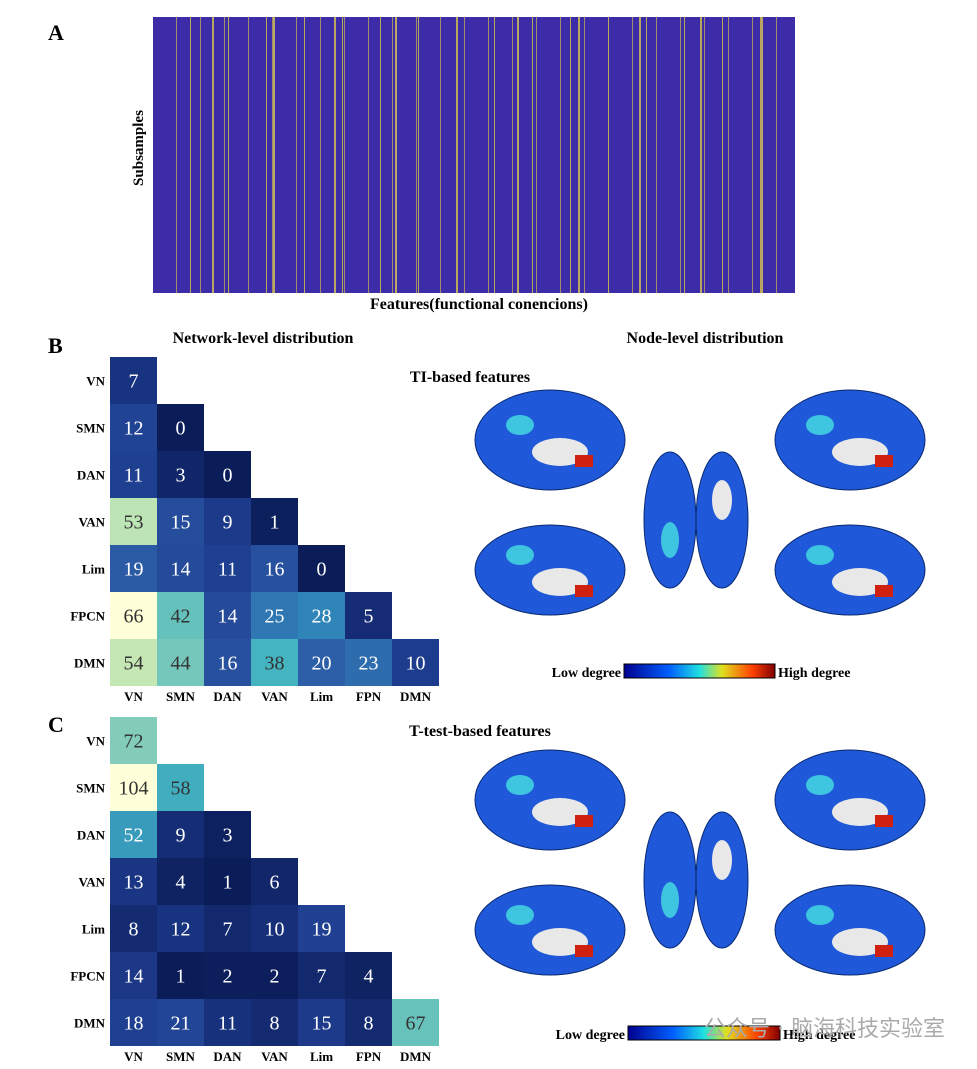  I want to click on cell-label: 19, so click(322, 930).